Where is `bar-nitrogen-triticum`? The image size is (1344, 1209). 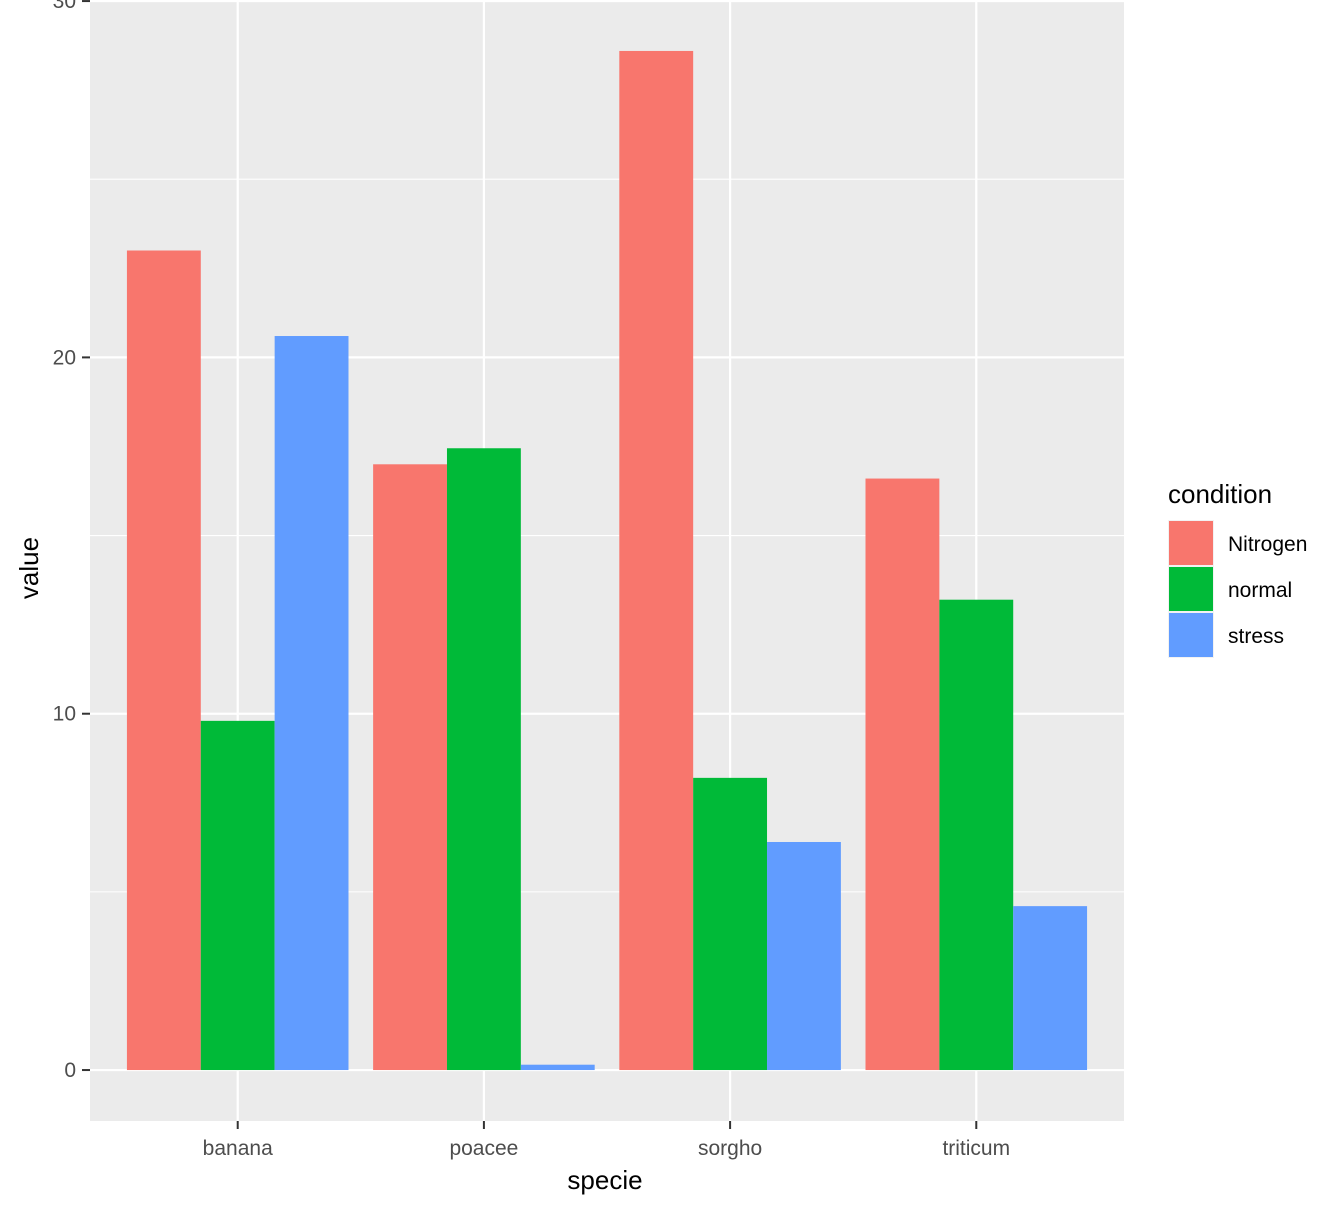 bar-nitrogen-triticum is located at coordinates (902, 774).